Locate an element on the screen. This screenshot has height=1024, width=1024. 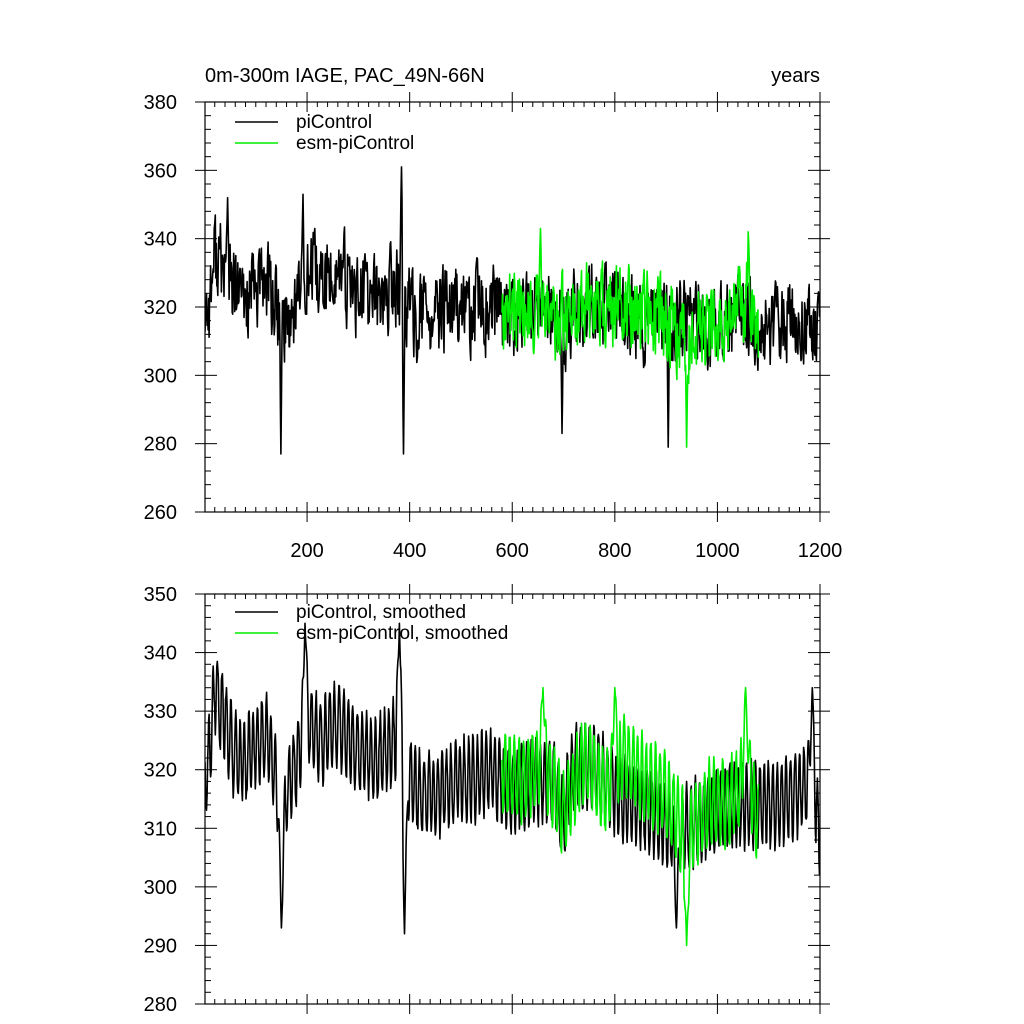
series-line-esm-picontrol is located at coordinates (630, 337).